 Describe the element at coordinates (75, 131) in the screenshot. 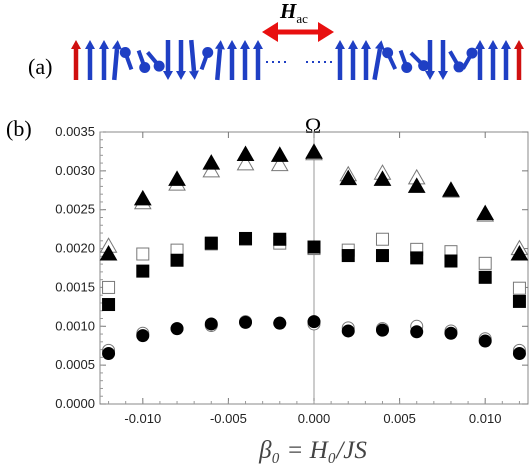

I see `y-tick-label: 0.0035` at that location.